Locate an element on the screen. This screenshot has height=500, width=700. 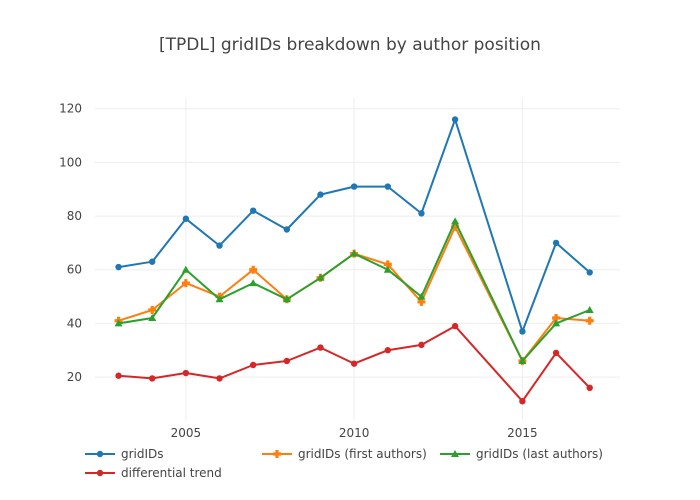
legend-item: gridIDs (last authors) is located at coordinates (521, 454).